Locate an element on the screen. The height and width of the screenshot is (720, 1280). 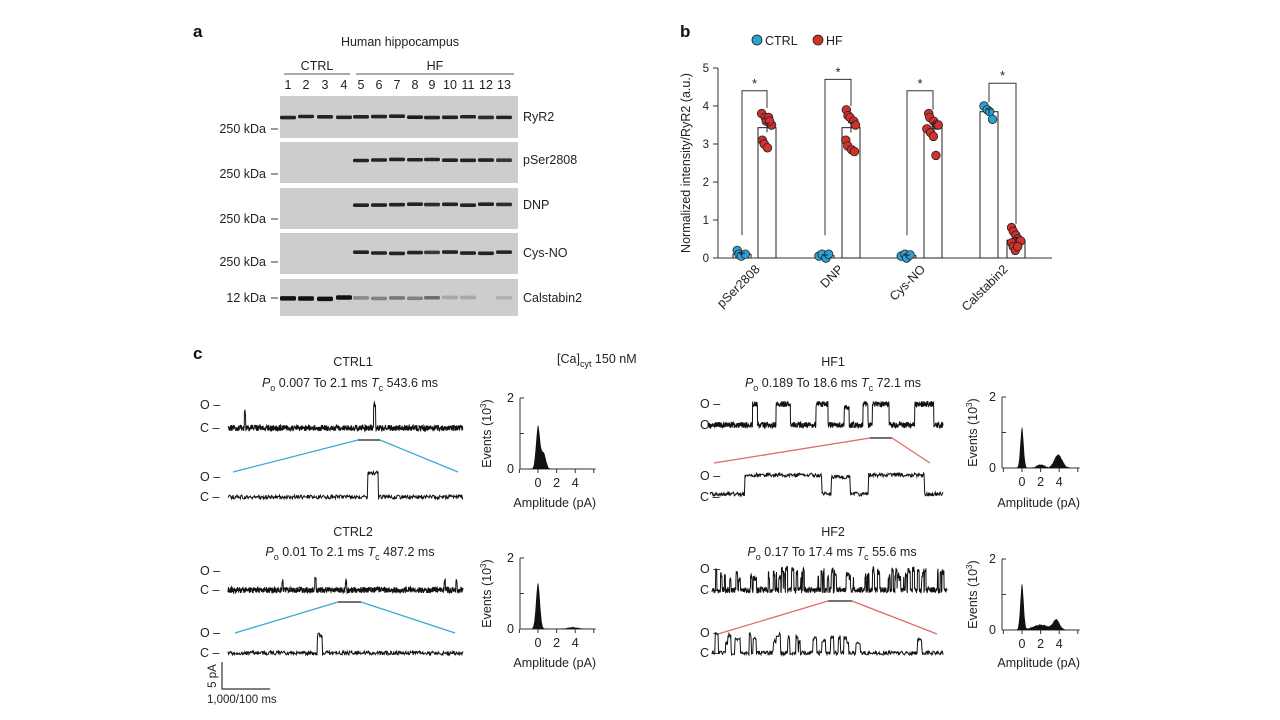
scale-bar: 5 pA 1,000/100 ms is located at coordinates (242, 684).